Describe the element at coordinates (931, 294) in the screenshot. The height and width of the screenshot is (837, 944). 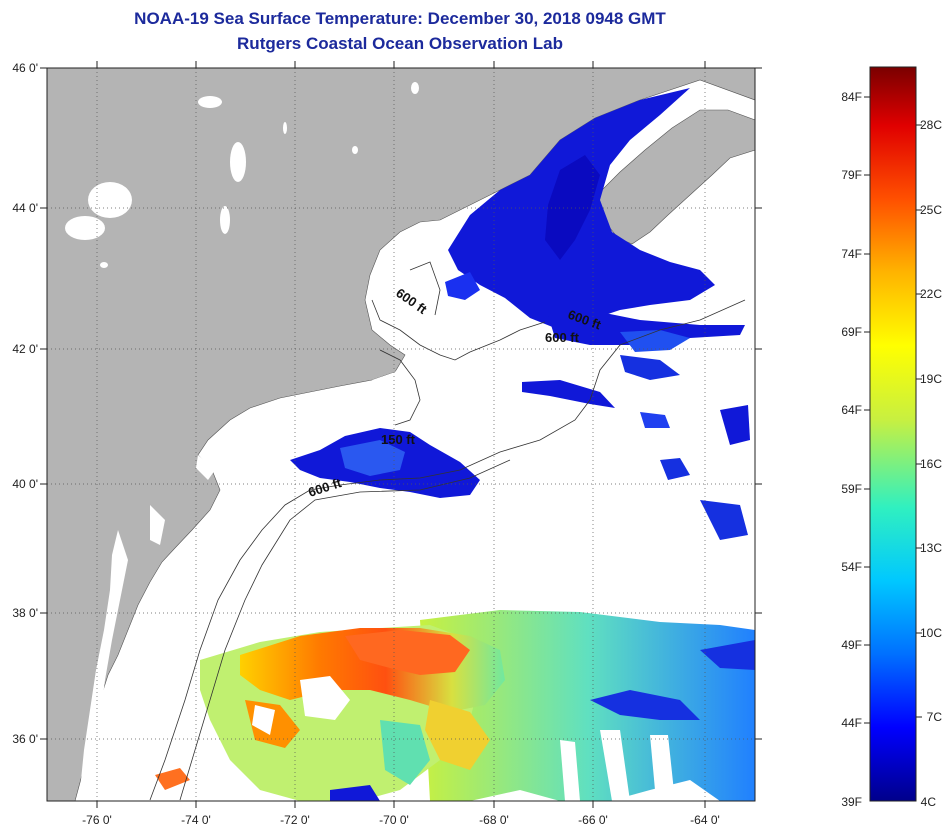
I see `celsius-label: 22C` at that location.